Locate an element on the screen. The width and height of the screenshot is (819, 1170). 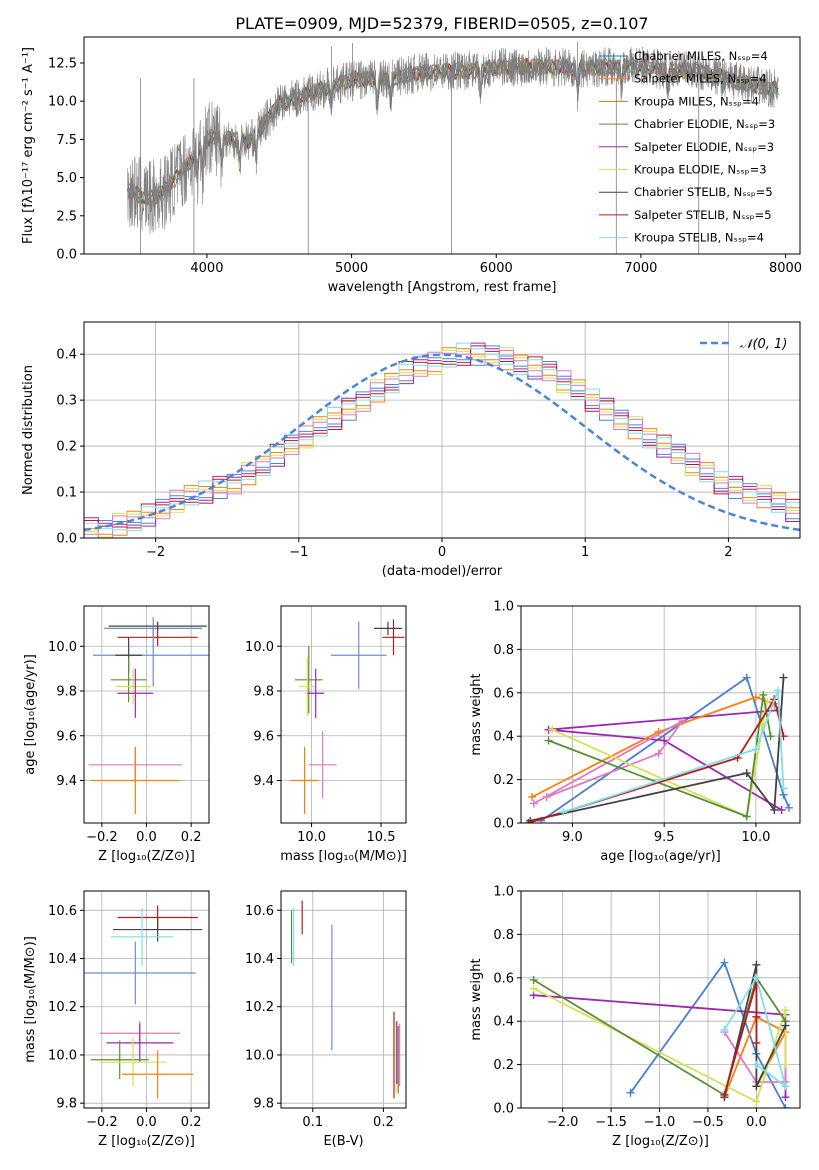
y-tick-label: 0.1 is located at coordinates (66, 493).